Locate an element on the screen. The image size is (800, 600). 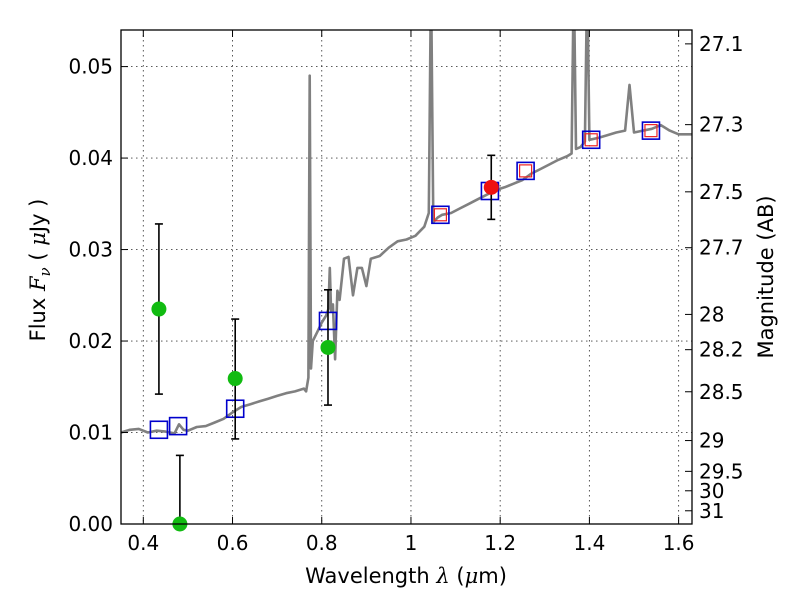
x-tick-label: 1.4 is located at coordinates (589, 543).